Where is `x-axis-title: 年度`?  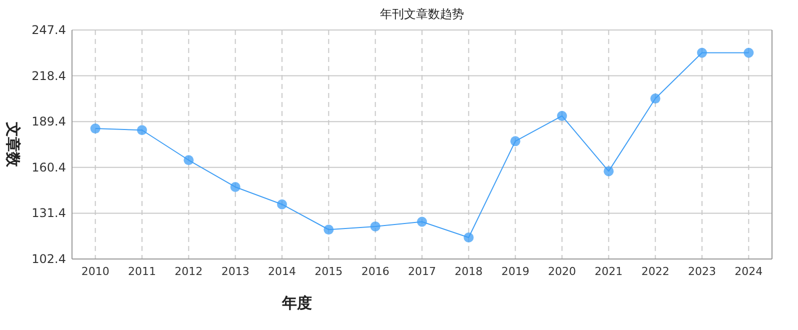
x-axis-title: 年度 is located at coordinates (296, 303).